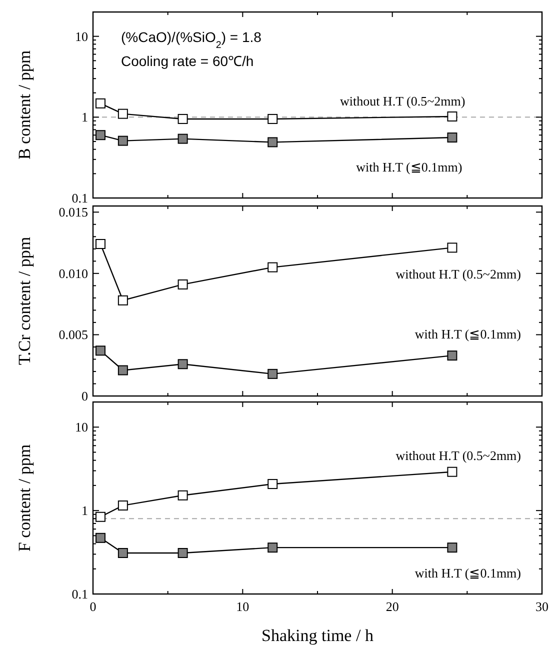 This screenshot has width=553, height=648. Describe the element at coordinates (24, 301) in the screenshot. I see `y-axis-title: T.Cr content / ppm` at that location.